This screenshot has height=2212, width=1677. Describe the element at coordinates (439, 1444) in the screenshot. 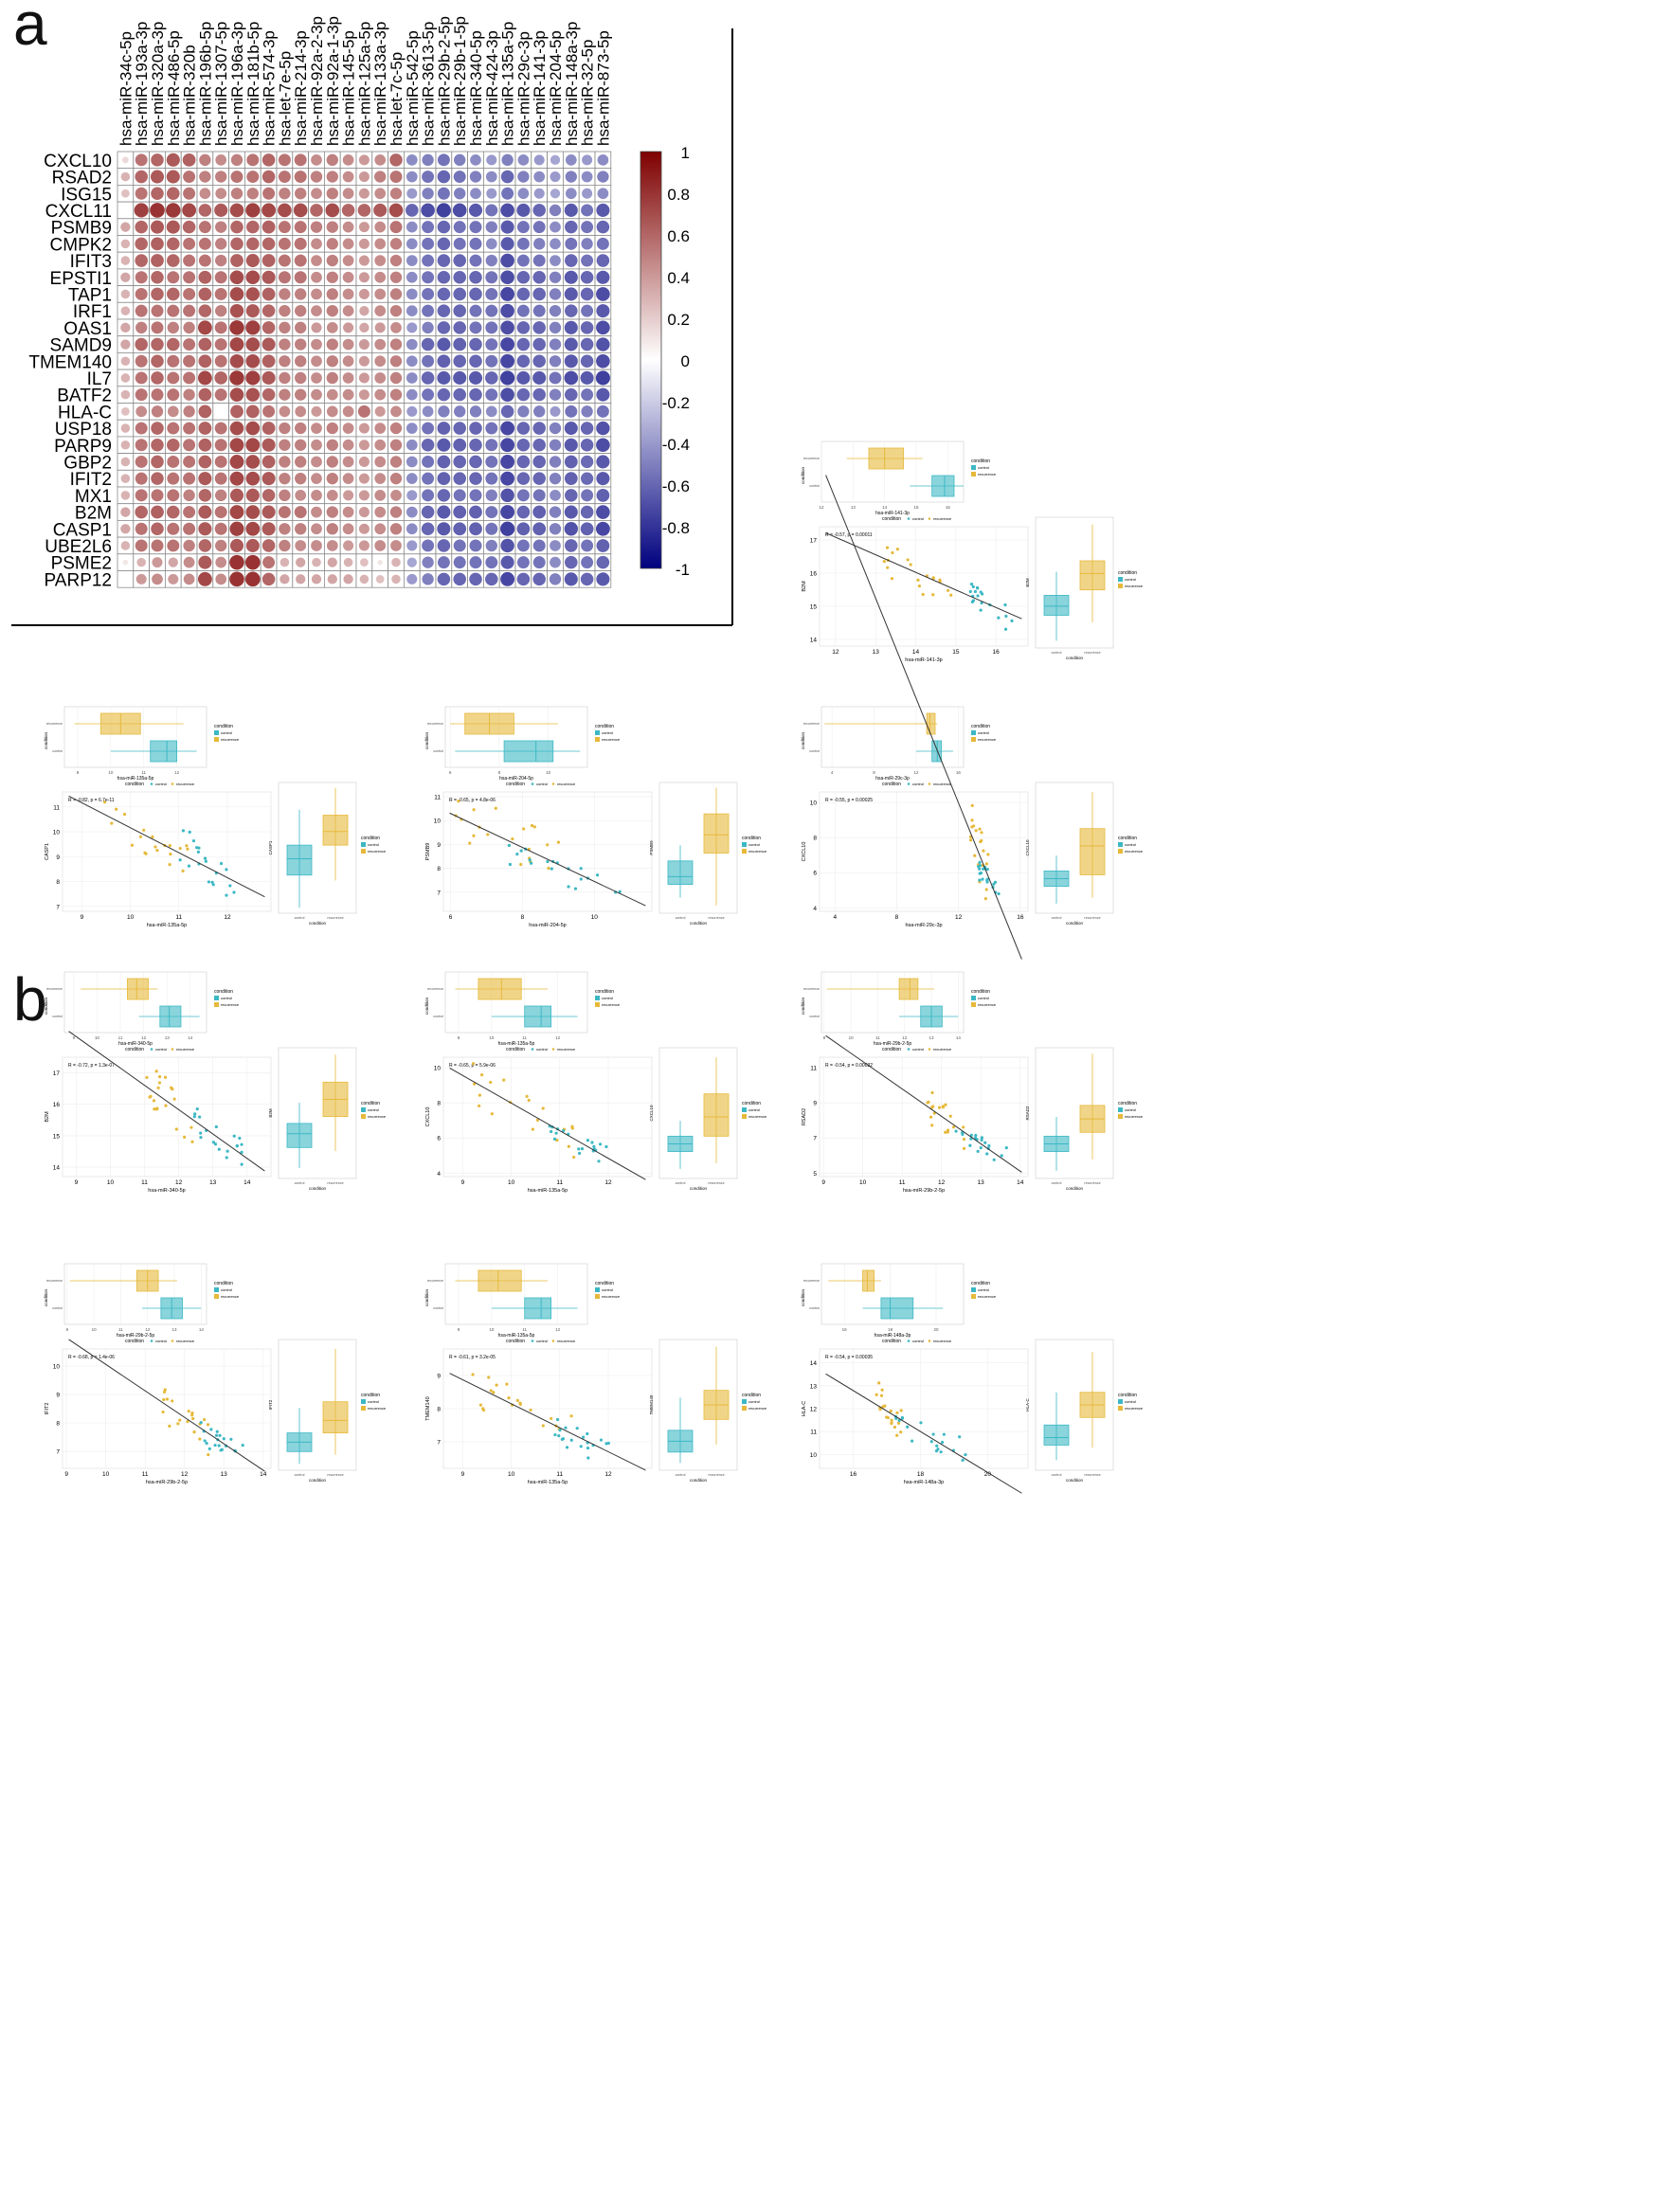

I see `scatter-y-tick-label: 7` at that location.